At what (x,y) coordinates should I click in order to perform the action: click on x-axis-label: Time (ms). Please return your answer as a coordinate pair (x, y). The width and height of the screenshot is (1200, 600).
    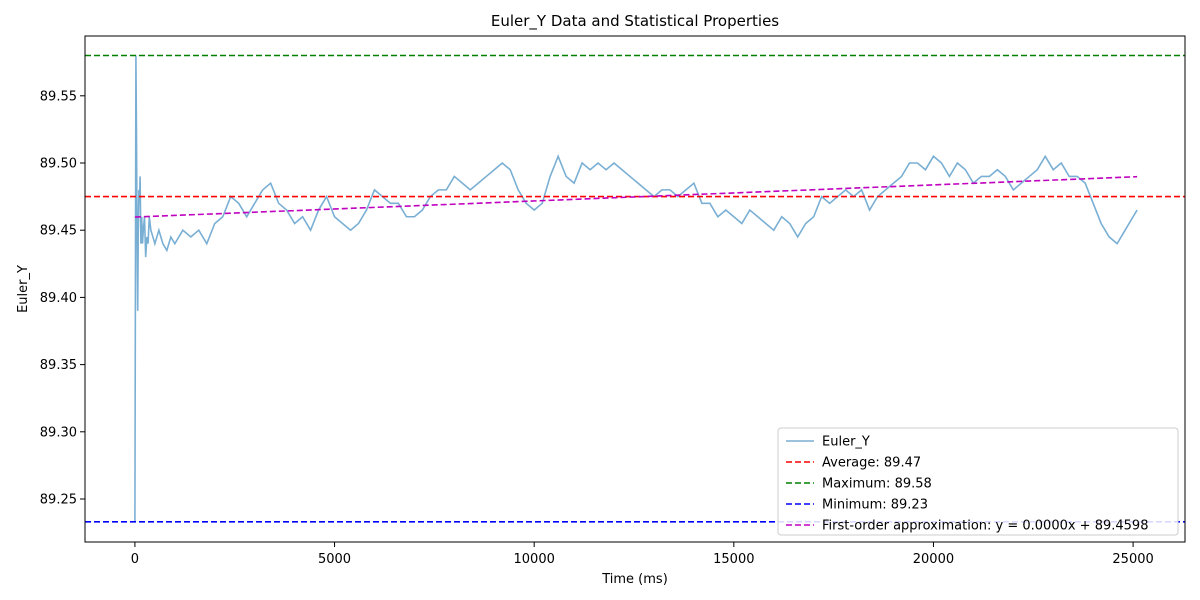
    Looking at the image, I should click on (634, 579).